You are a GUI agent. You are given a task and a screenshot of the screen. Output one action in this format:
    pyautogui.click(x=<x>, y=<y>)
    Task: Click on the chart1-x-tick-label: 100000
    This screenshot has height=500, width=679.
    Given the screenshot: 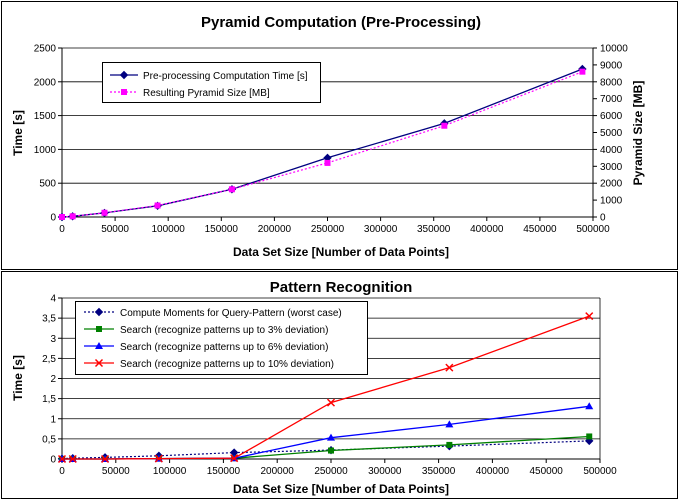 What is the action you would take?
    pyautogui.click(x=169, y=229)
    